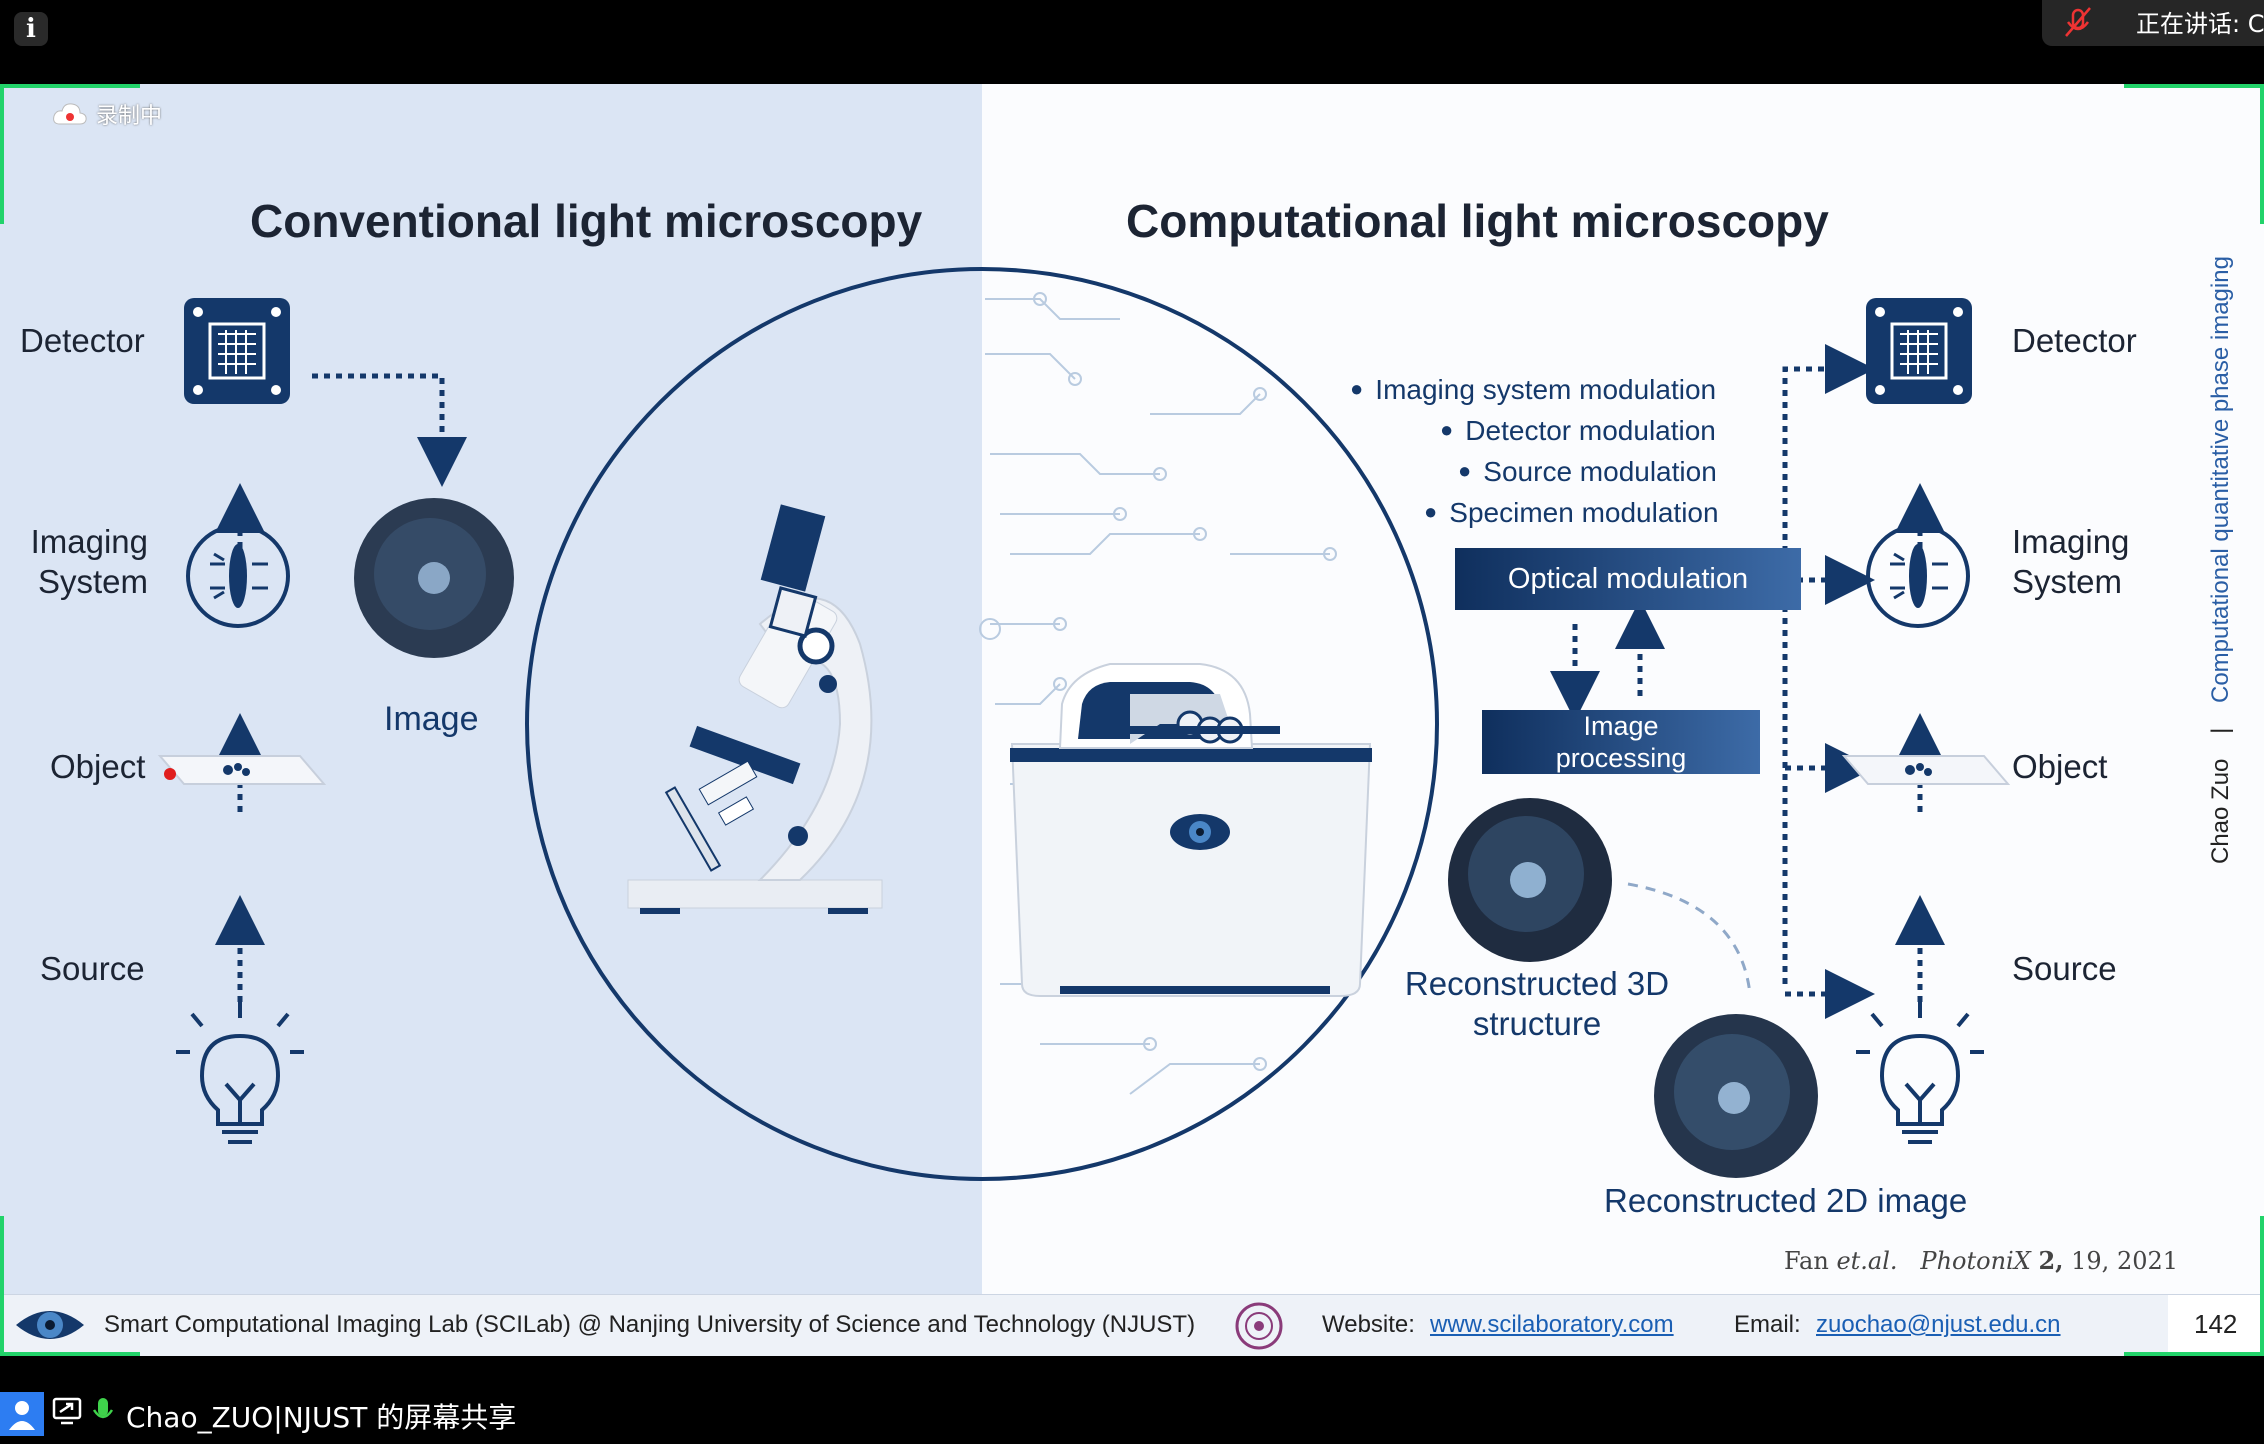 This screenshot has height=1444, width=2264. Describe the element at coordinates (2200, 24) in the screenshot. I see `speaking-label: 正在讲话: C` at that location.